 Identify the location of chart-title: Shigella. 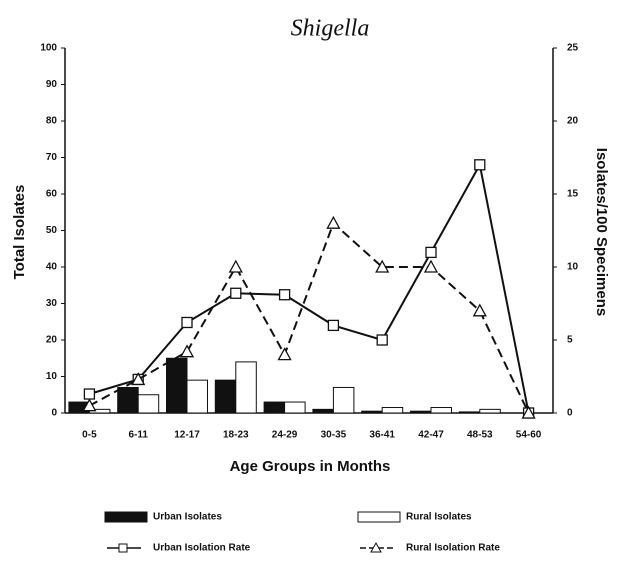
(330, 29).